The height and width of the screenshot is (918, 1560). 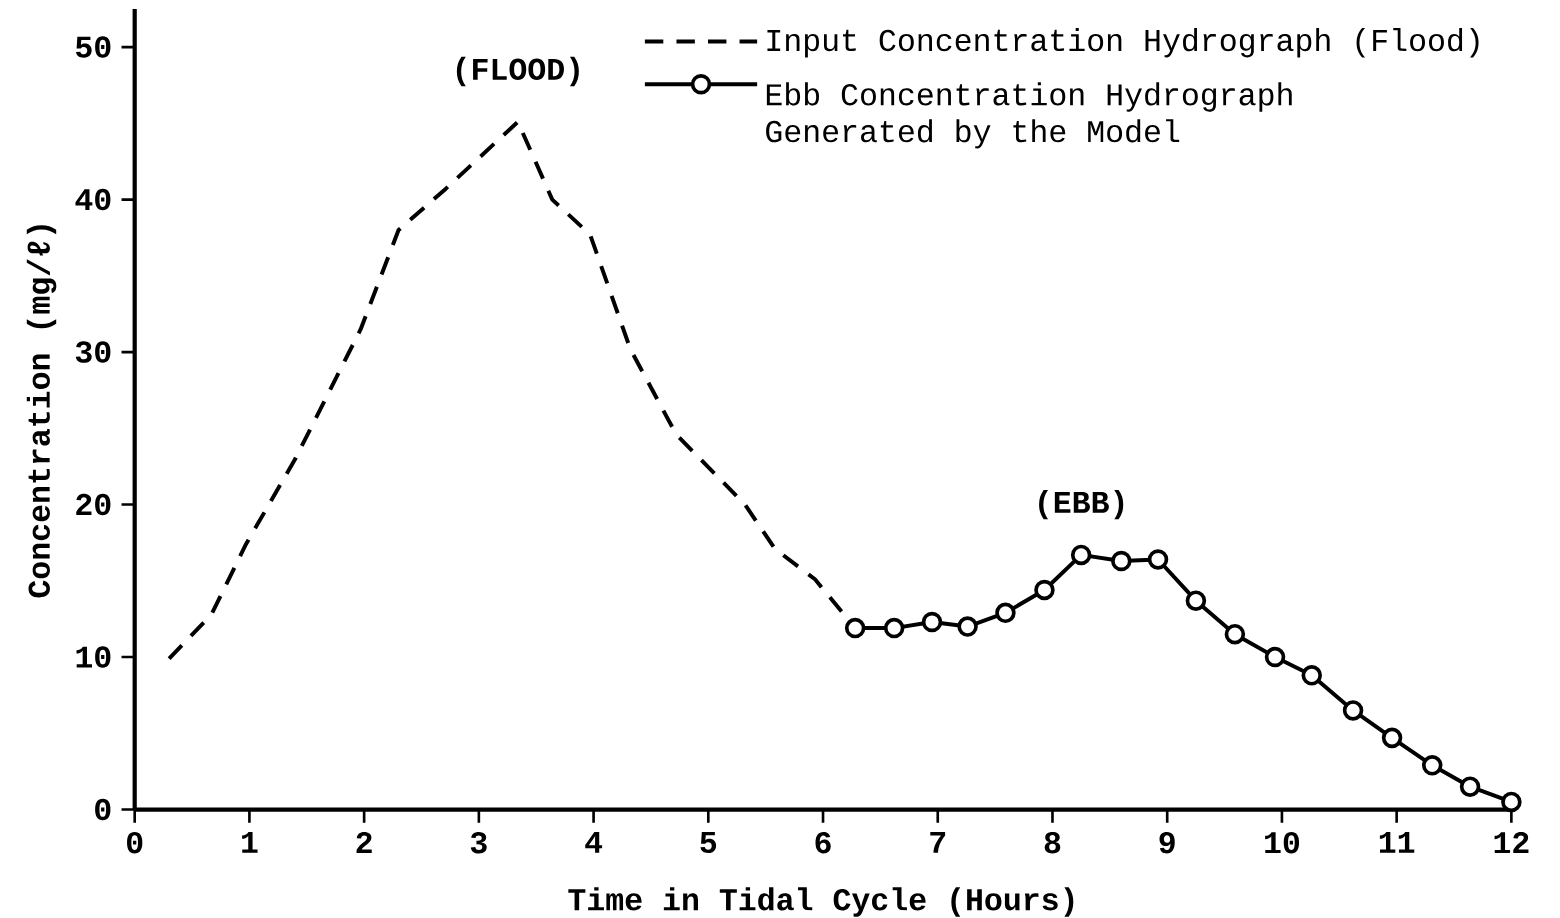 What do you see at coordinates (823, 842) in the screenshot?
I see `x-tick-label: 6` at bounding box center [823, 842].